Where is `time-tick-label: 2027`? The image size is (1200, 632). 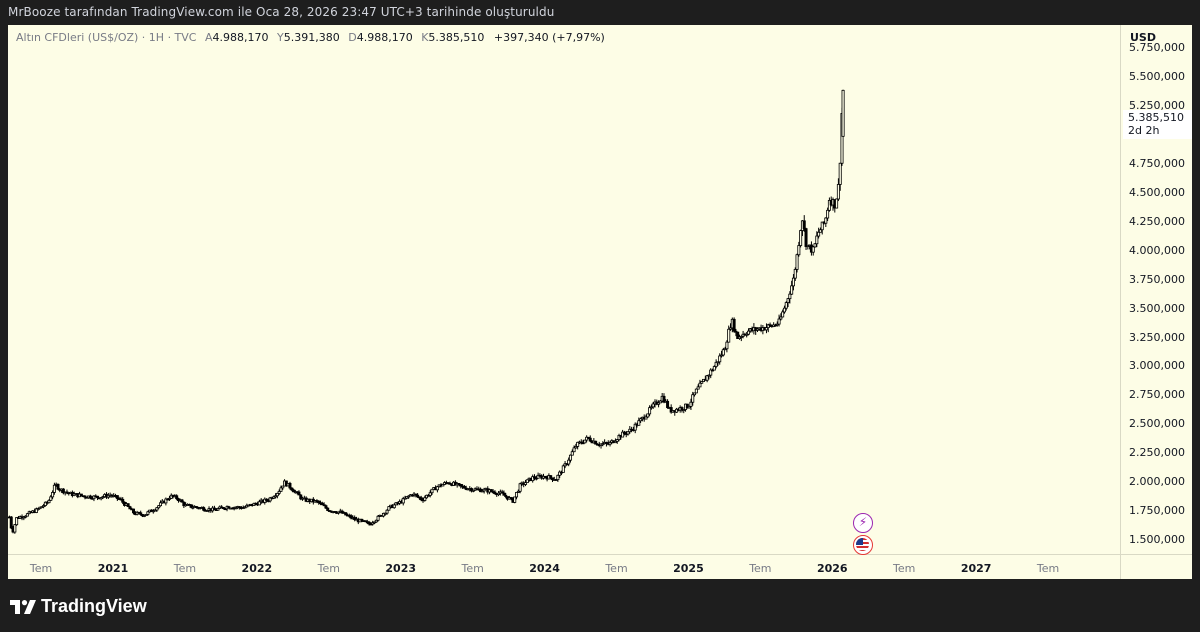
time-tick-label: 2027 is located at coordinates (976, 568).